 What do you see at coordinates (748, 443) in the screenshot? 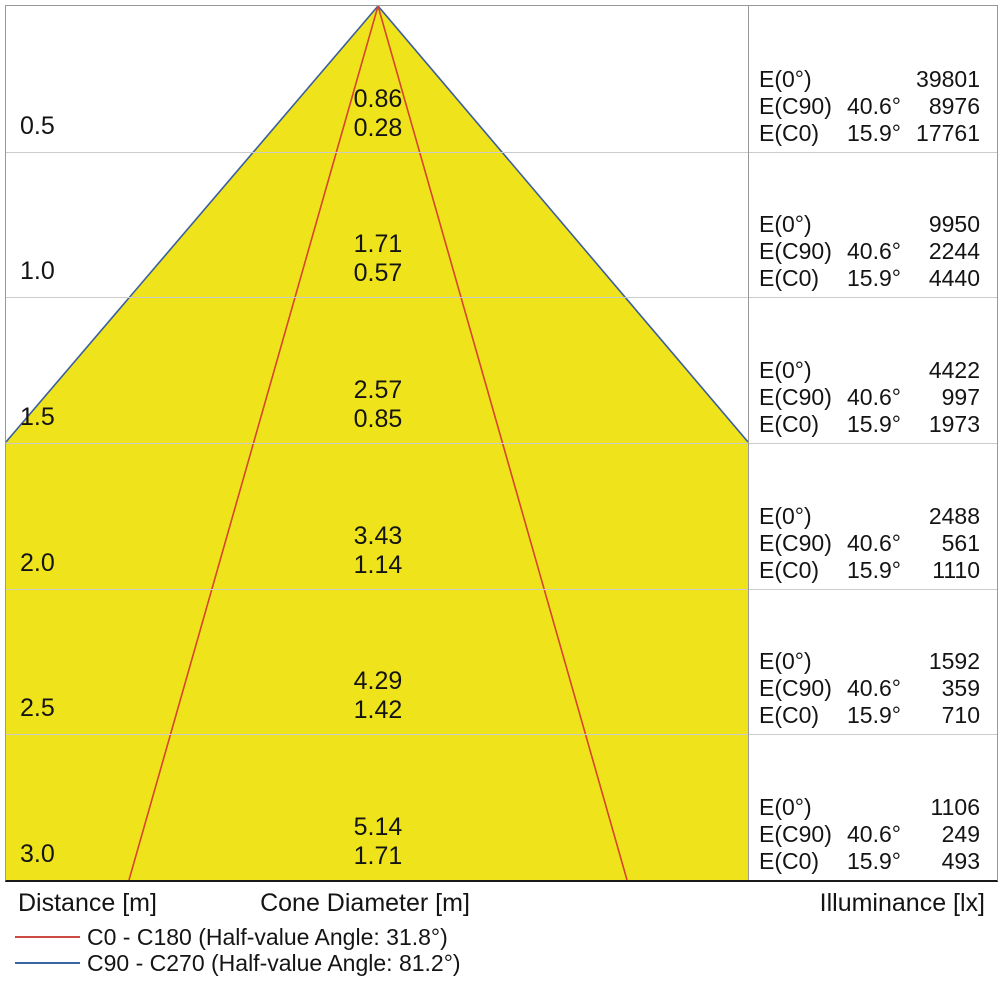
I see `illuminance-panel-divider` at bounding box center [748, 443].